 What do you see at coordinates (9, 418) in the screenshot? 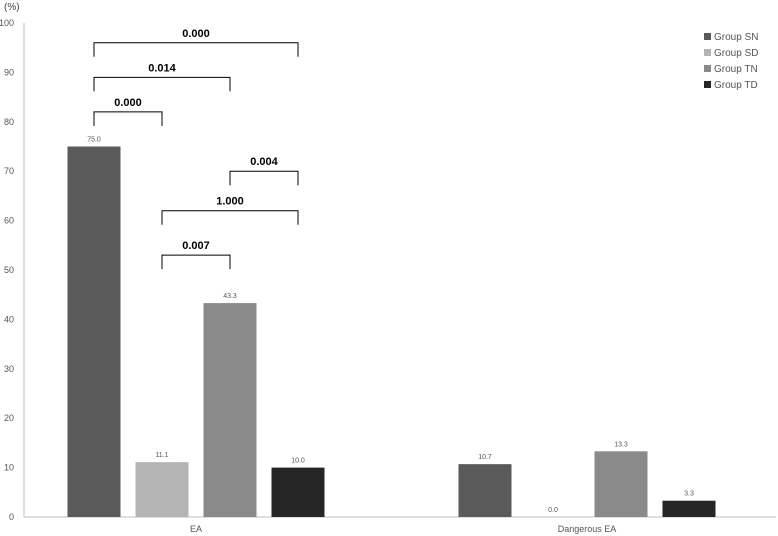
I see `y-tick-label: 20` at bounding box center [9, 418].